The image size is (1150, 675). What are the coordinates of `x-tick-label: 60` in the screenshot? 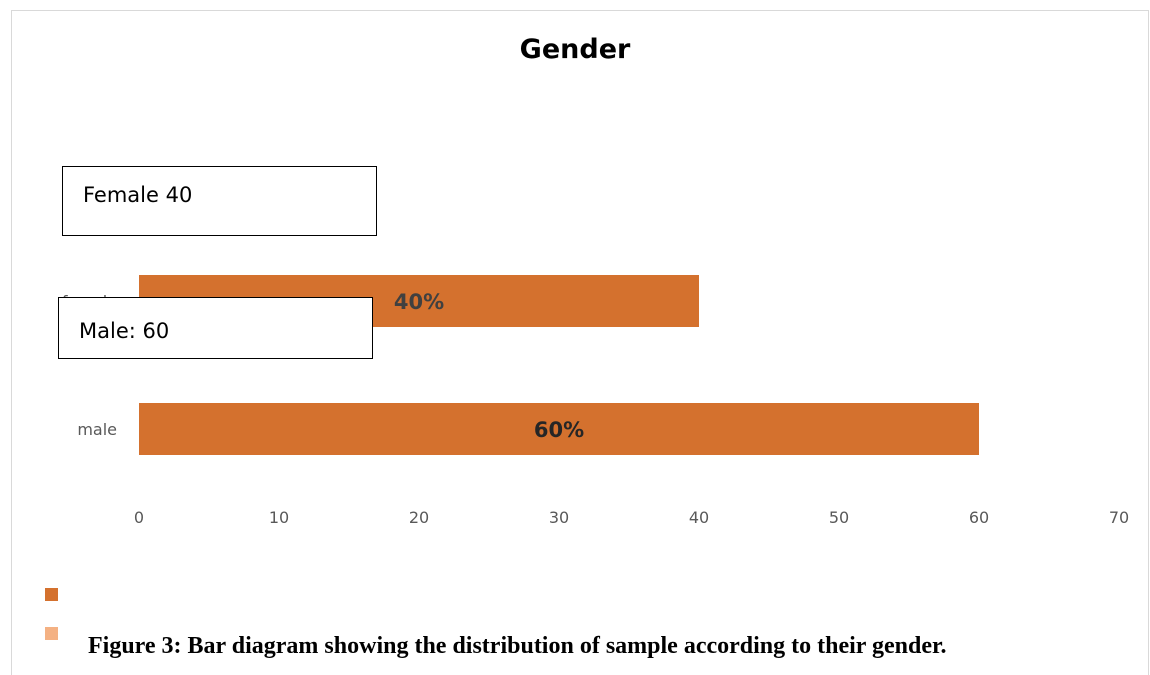 It's located at (979, 517).